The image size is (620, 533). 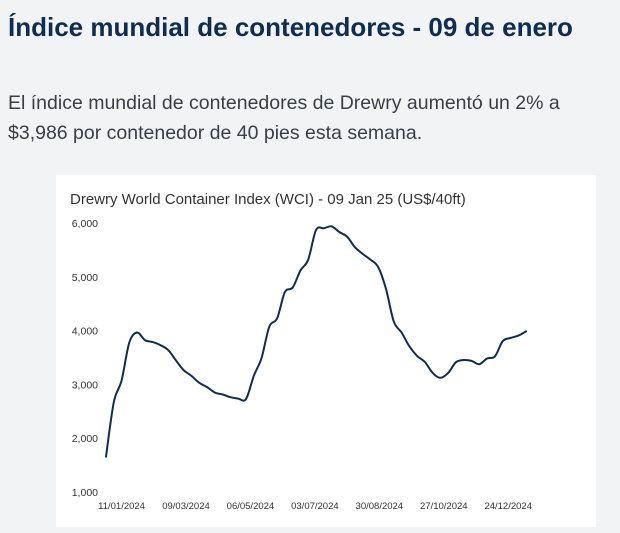 I want to click on x-tick-label: 24/12/2024, so click(x=508, y=506).